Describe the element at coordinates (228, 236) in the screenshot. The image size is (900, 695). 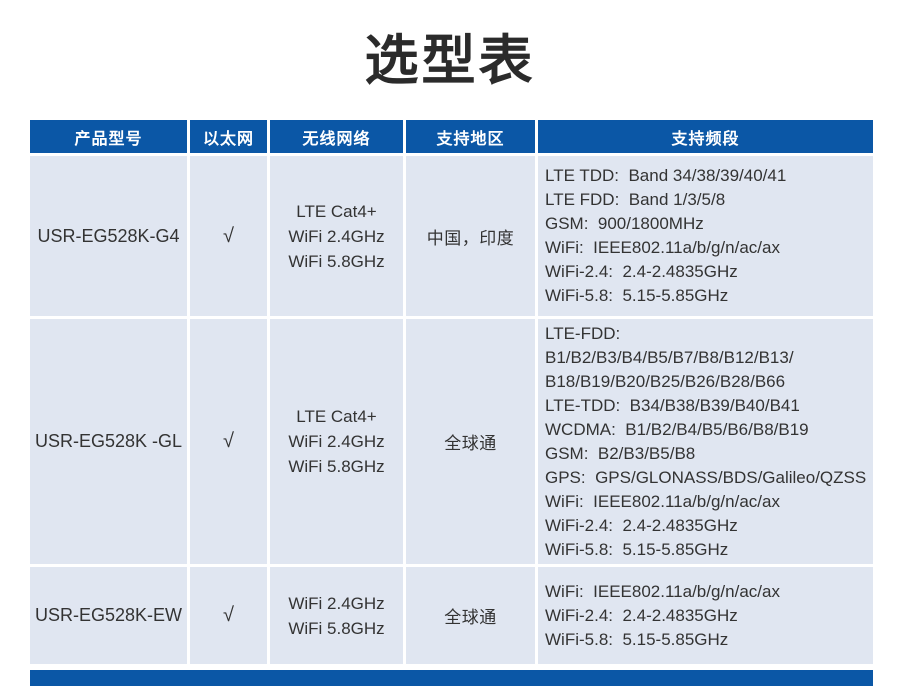
I see `row1-ethernet-cell: √` at that location.